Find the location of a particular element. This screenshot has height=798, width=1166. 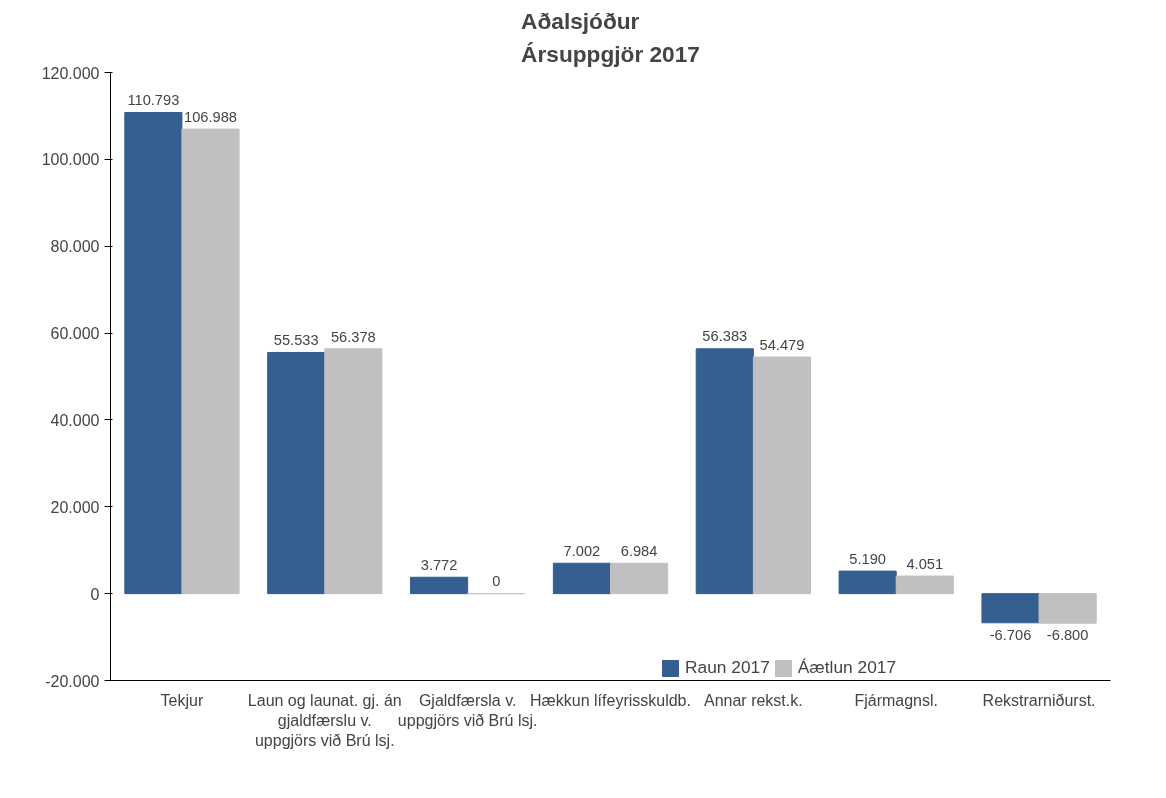

y-tick-label: -20.000 is located at coordinates (72, 681).